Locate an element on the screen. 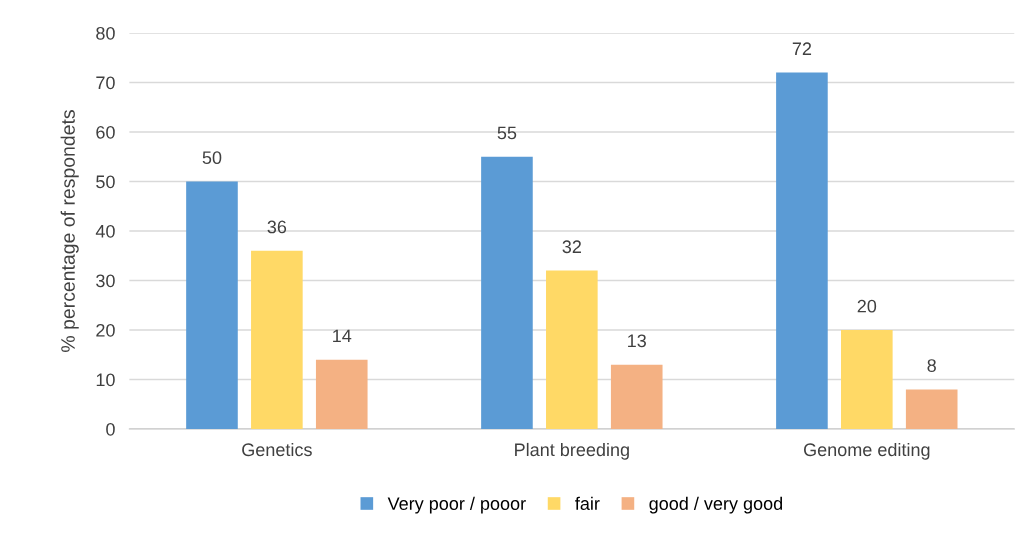 The height and width of the screenshot is (550, 1035). data-label: 14 is located at coordinates (342, 336).